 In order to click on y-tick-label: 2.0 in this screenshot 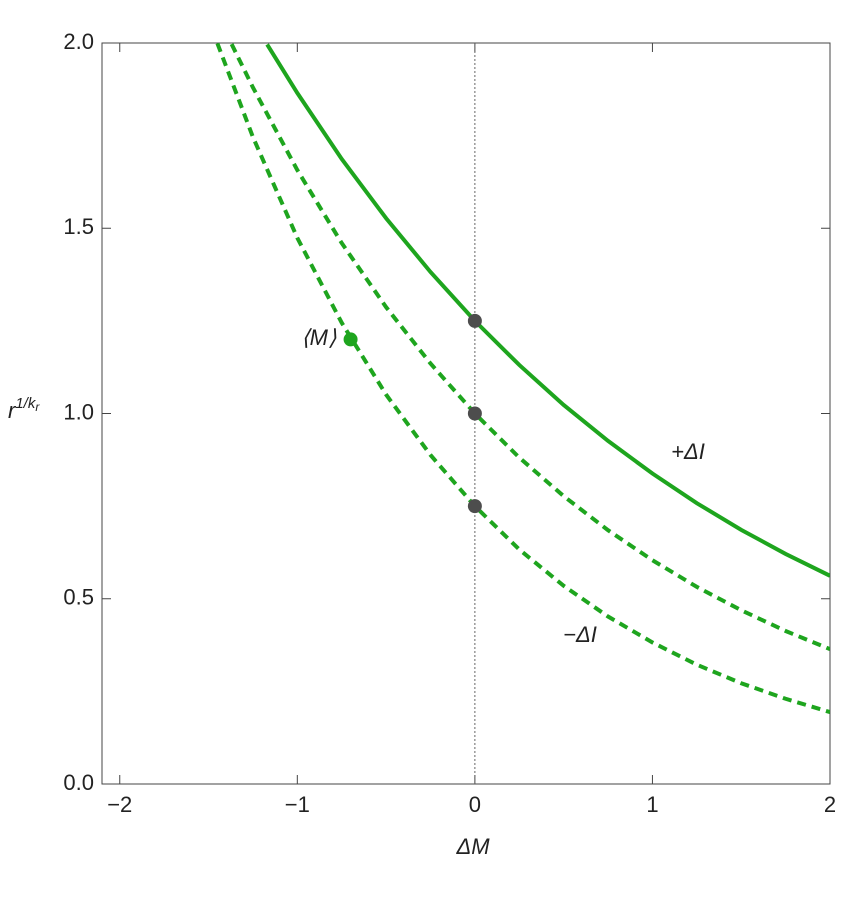, I will do `click(78, 41)`.